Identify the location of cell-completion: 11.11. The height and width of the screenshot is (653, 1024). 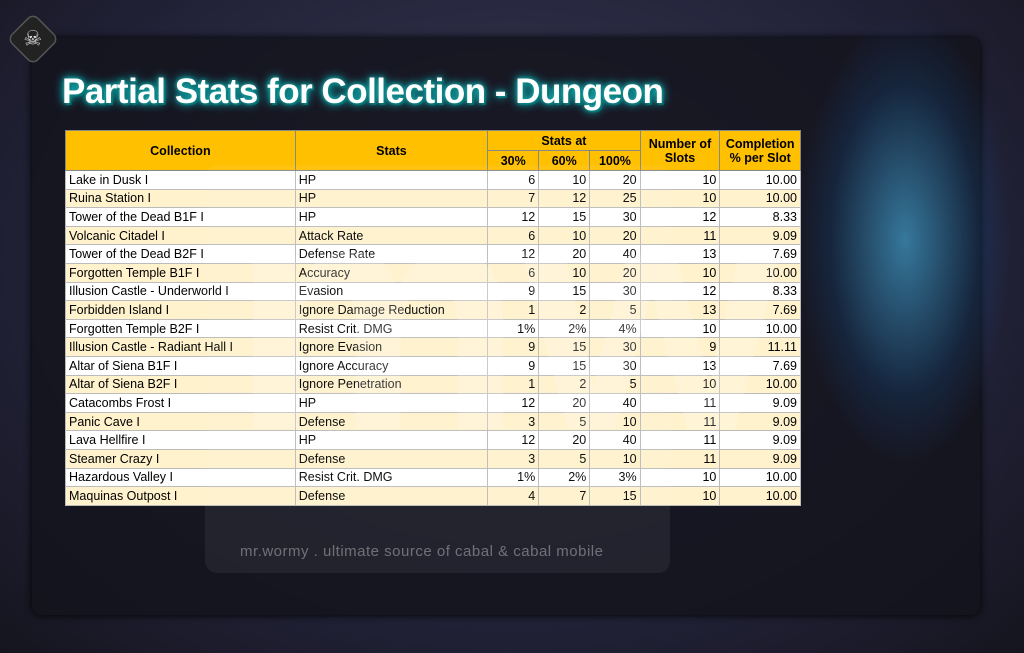
(760, 347).